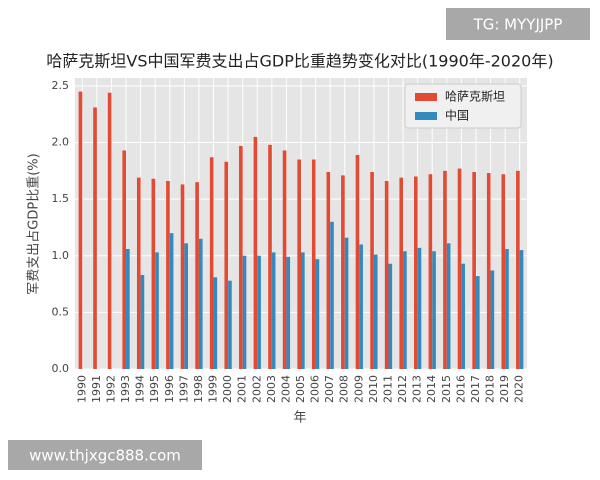 This screenshot has height=480, width=600. Describe the element at coordinates (358, 389) in the screenshot. I see `x-tick-label: 2009` at that location.